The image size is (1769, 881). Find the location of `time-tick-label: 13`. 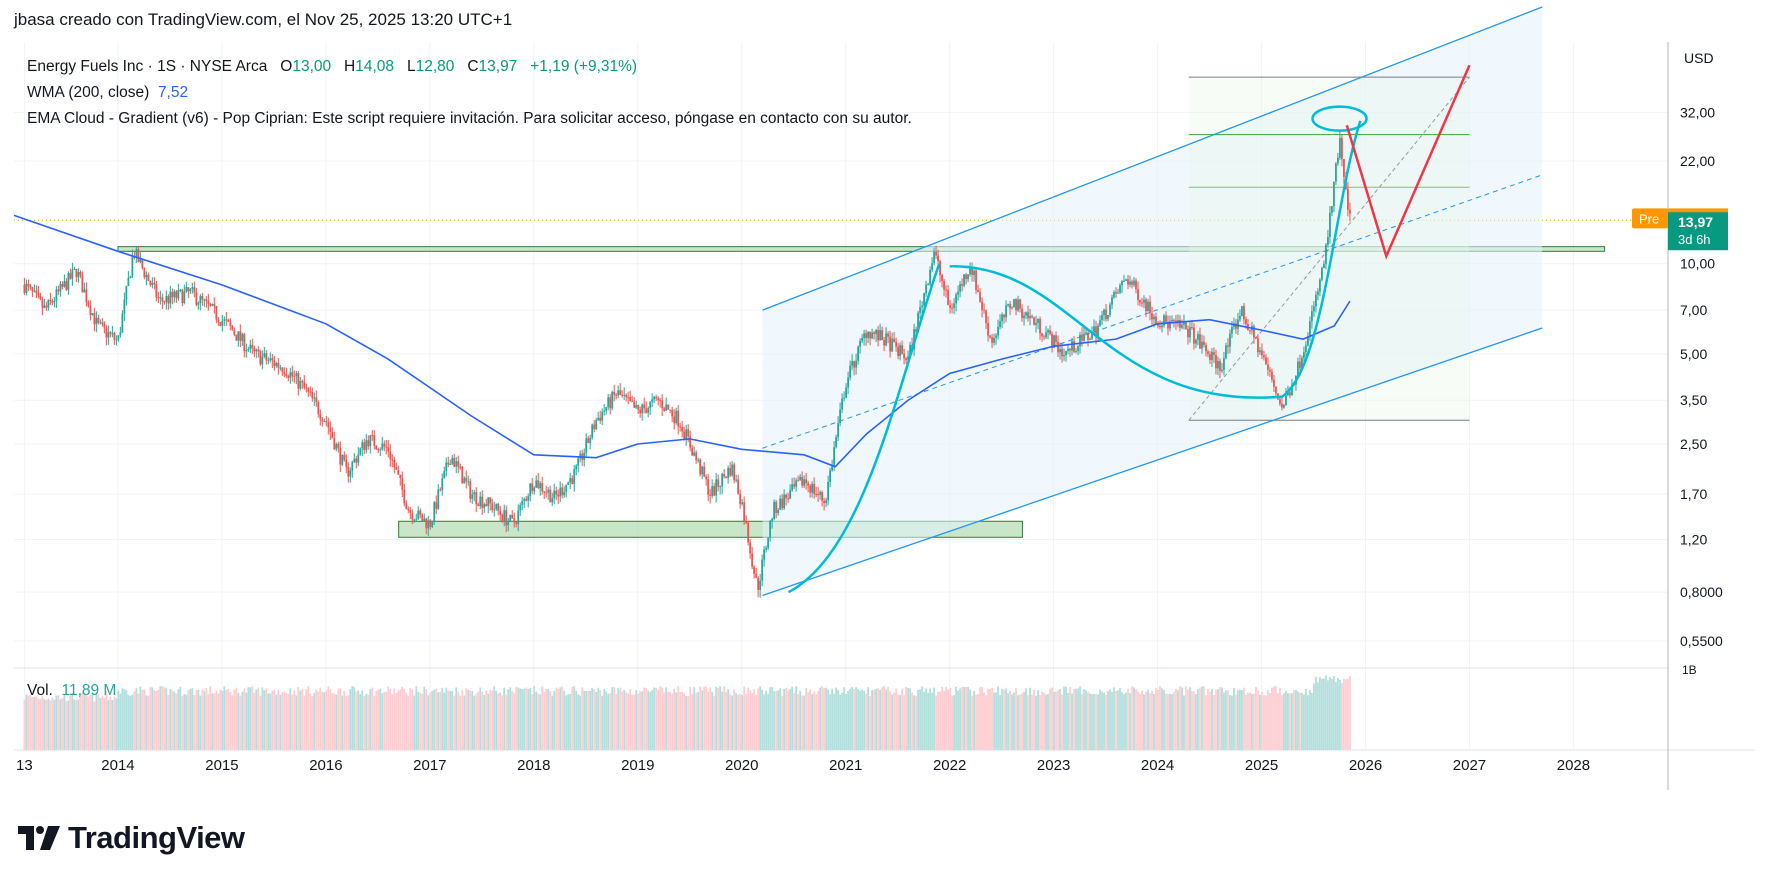

time-tick-label: 13 is located at coordinates (24, 765).